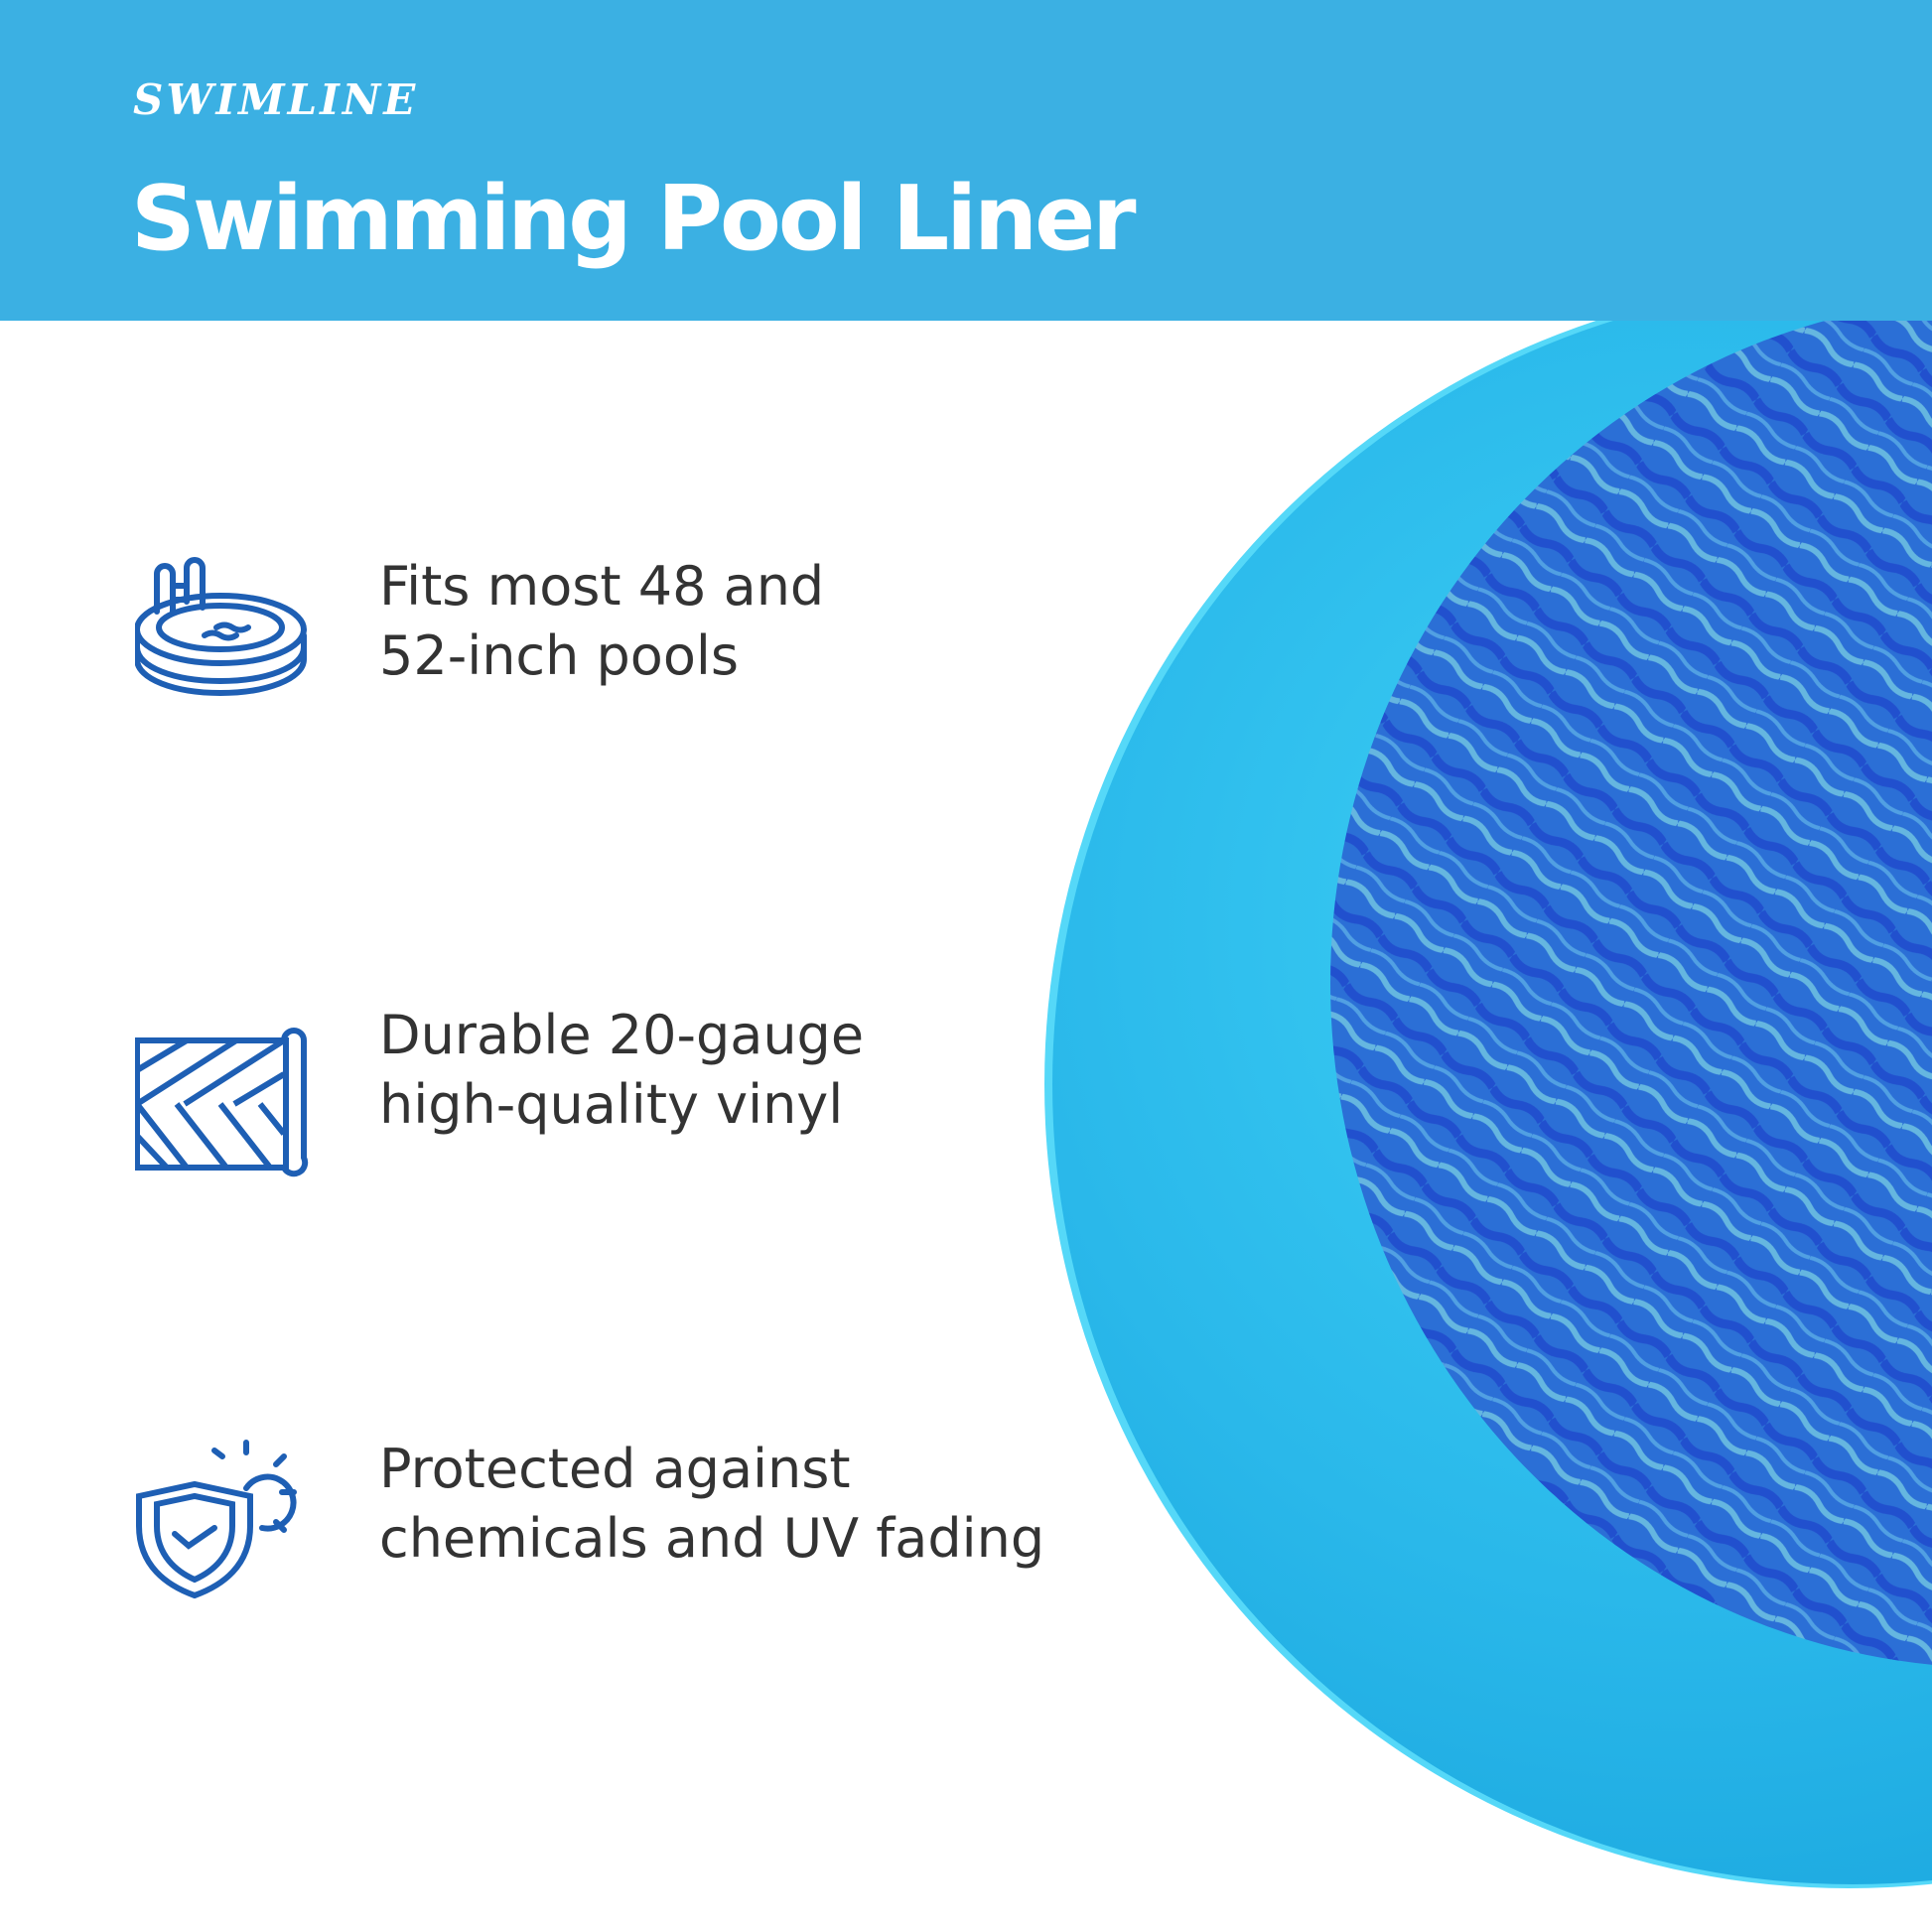 The image size is (1932, 1932). Describe the element at coordinates (611, 1104) in the screenshot. I see `feature-line: high-quality vinyl` at that location.